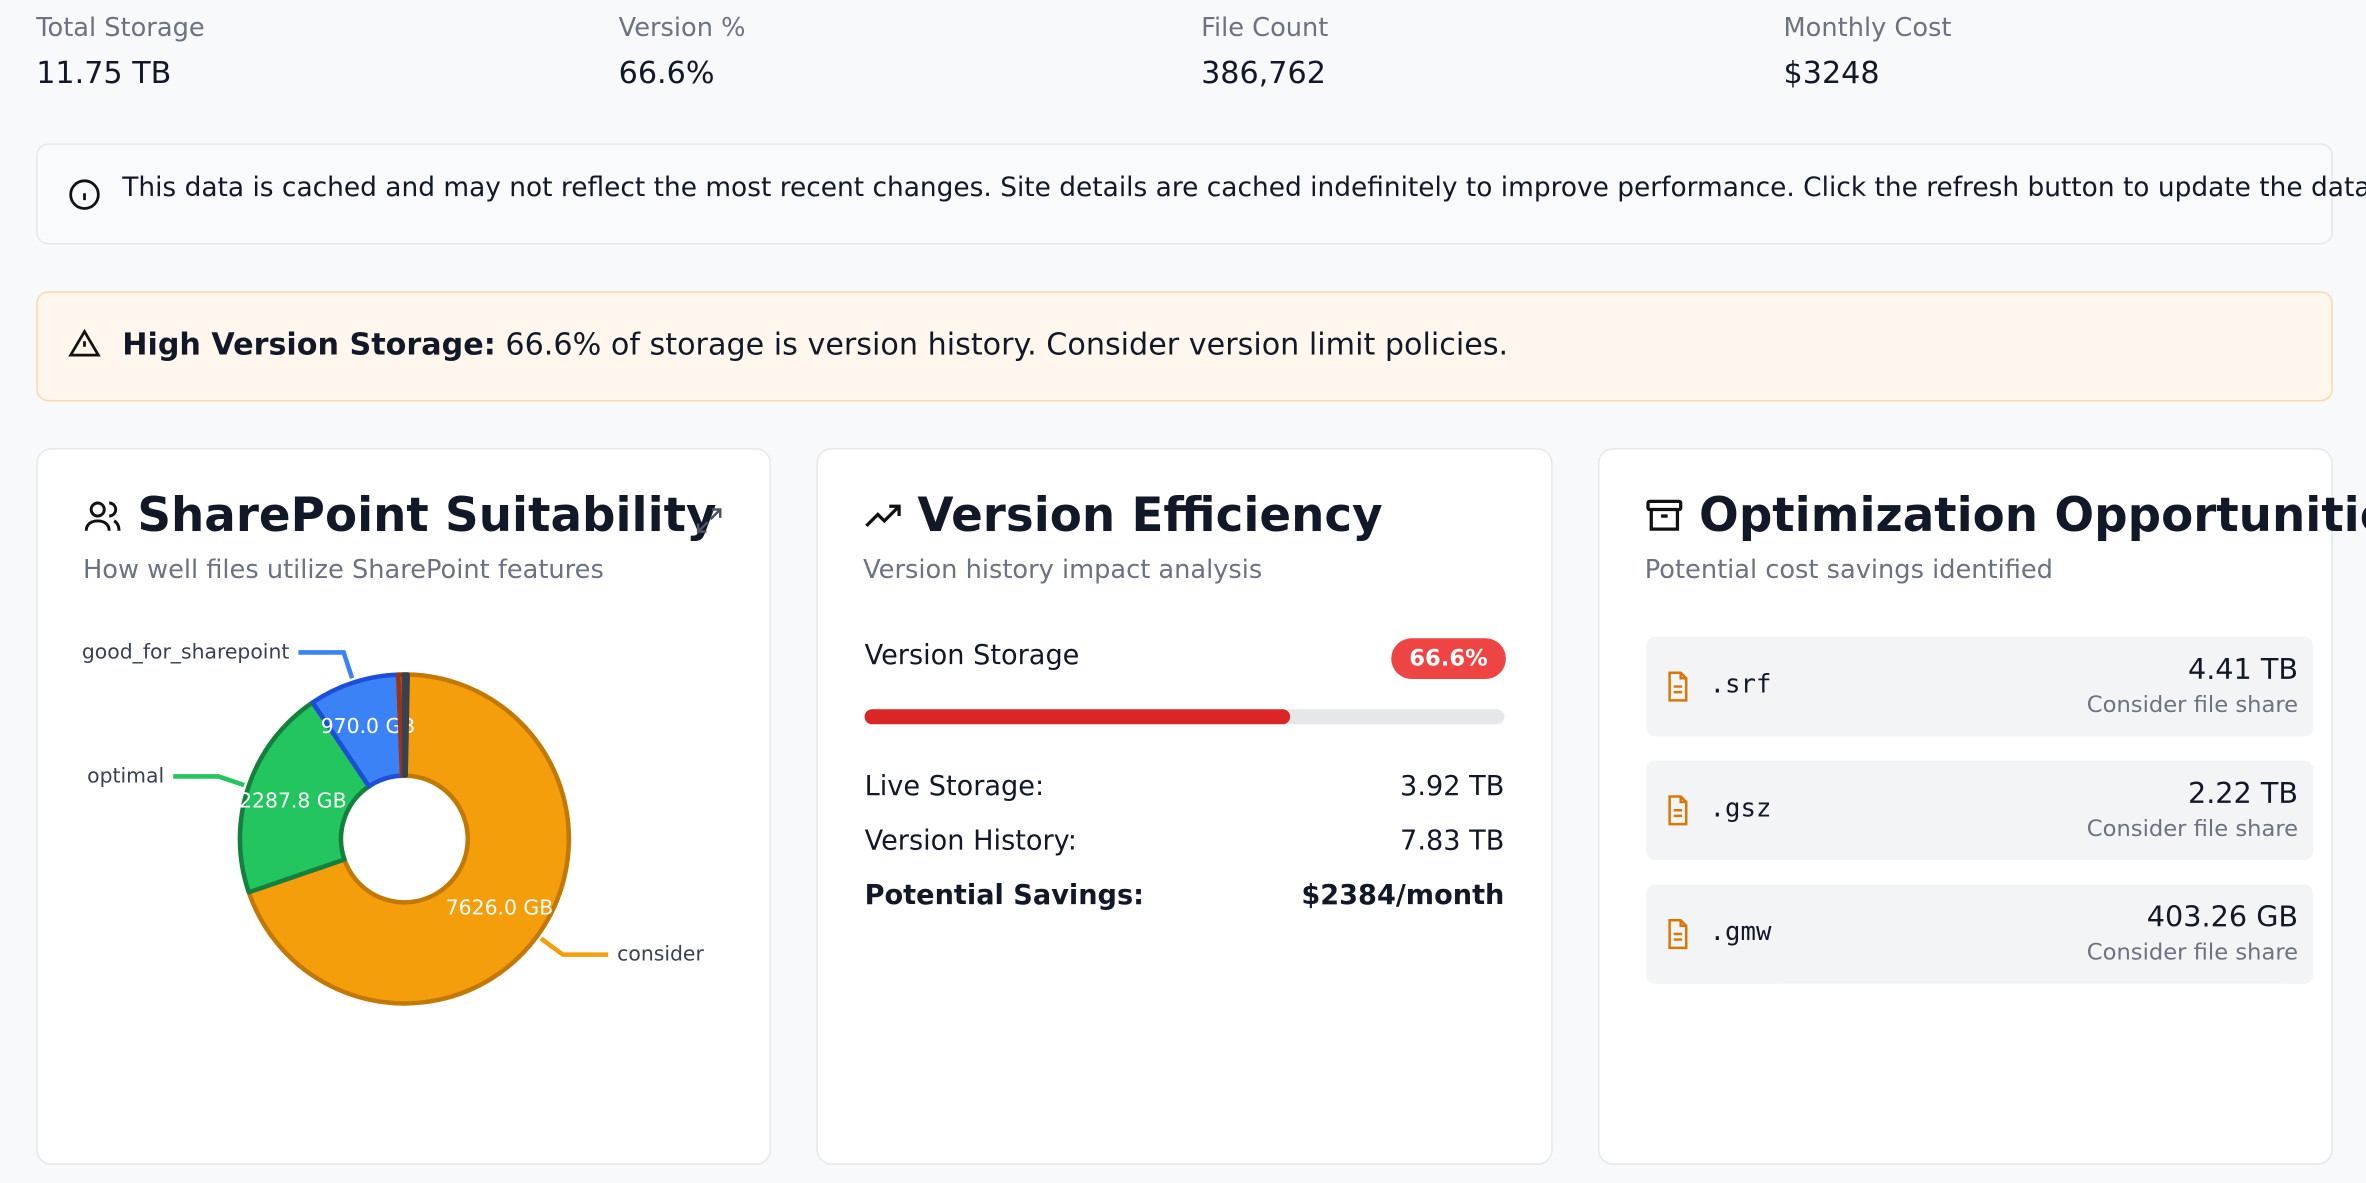 The height and width of the screenshot is (1183, 2366). What do you see at coordinates (185, 651) in the screenshot?
I see `slice-category-label: good_for_sharepoint` at bounding box center [185, 651].